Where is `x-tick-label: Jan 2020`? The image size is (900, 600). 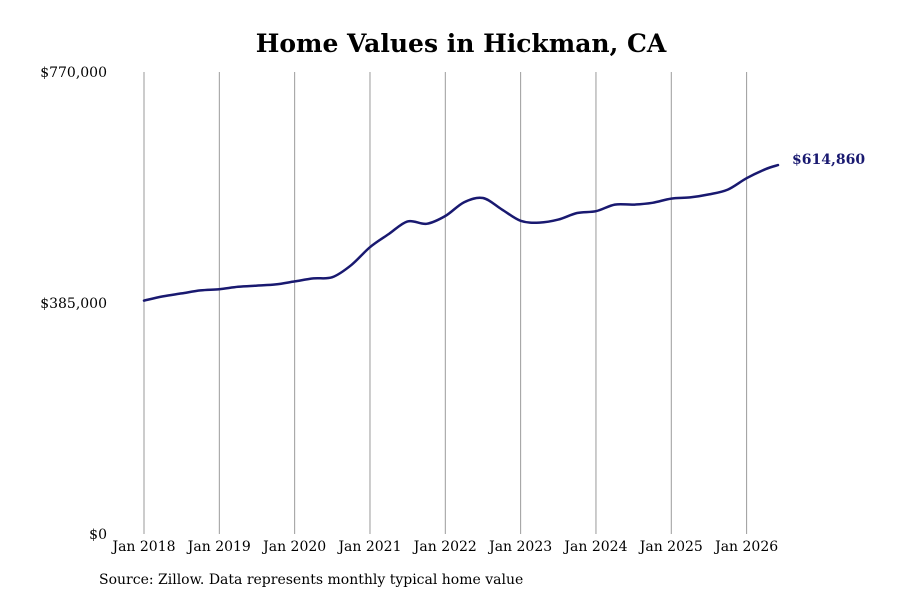 x-tick-label: Jan 2020 is located at coordinates (293, 547).